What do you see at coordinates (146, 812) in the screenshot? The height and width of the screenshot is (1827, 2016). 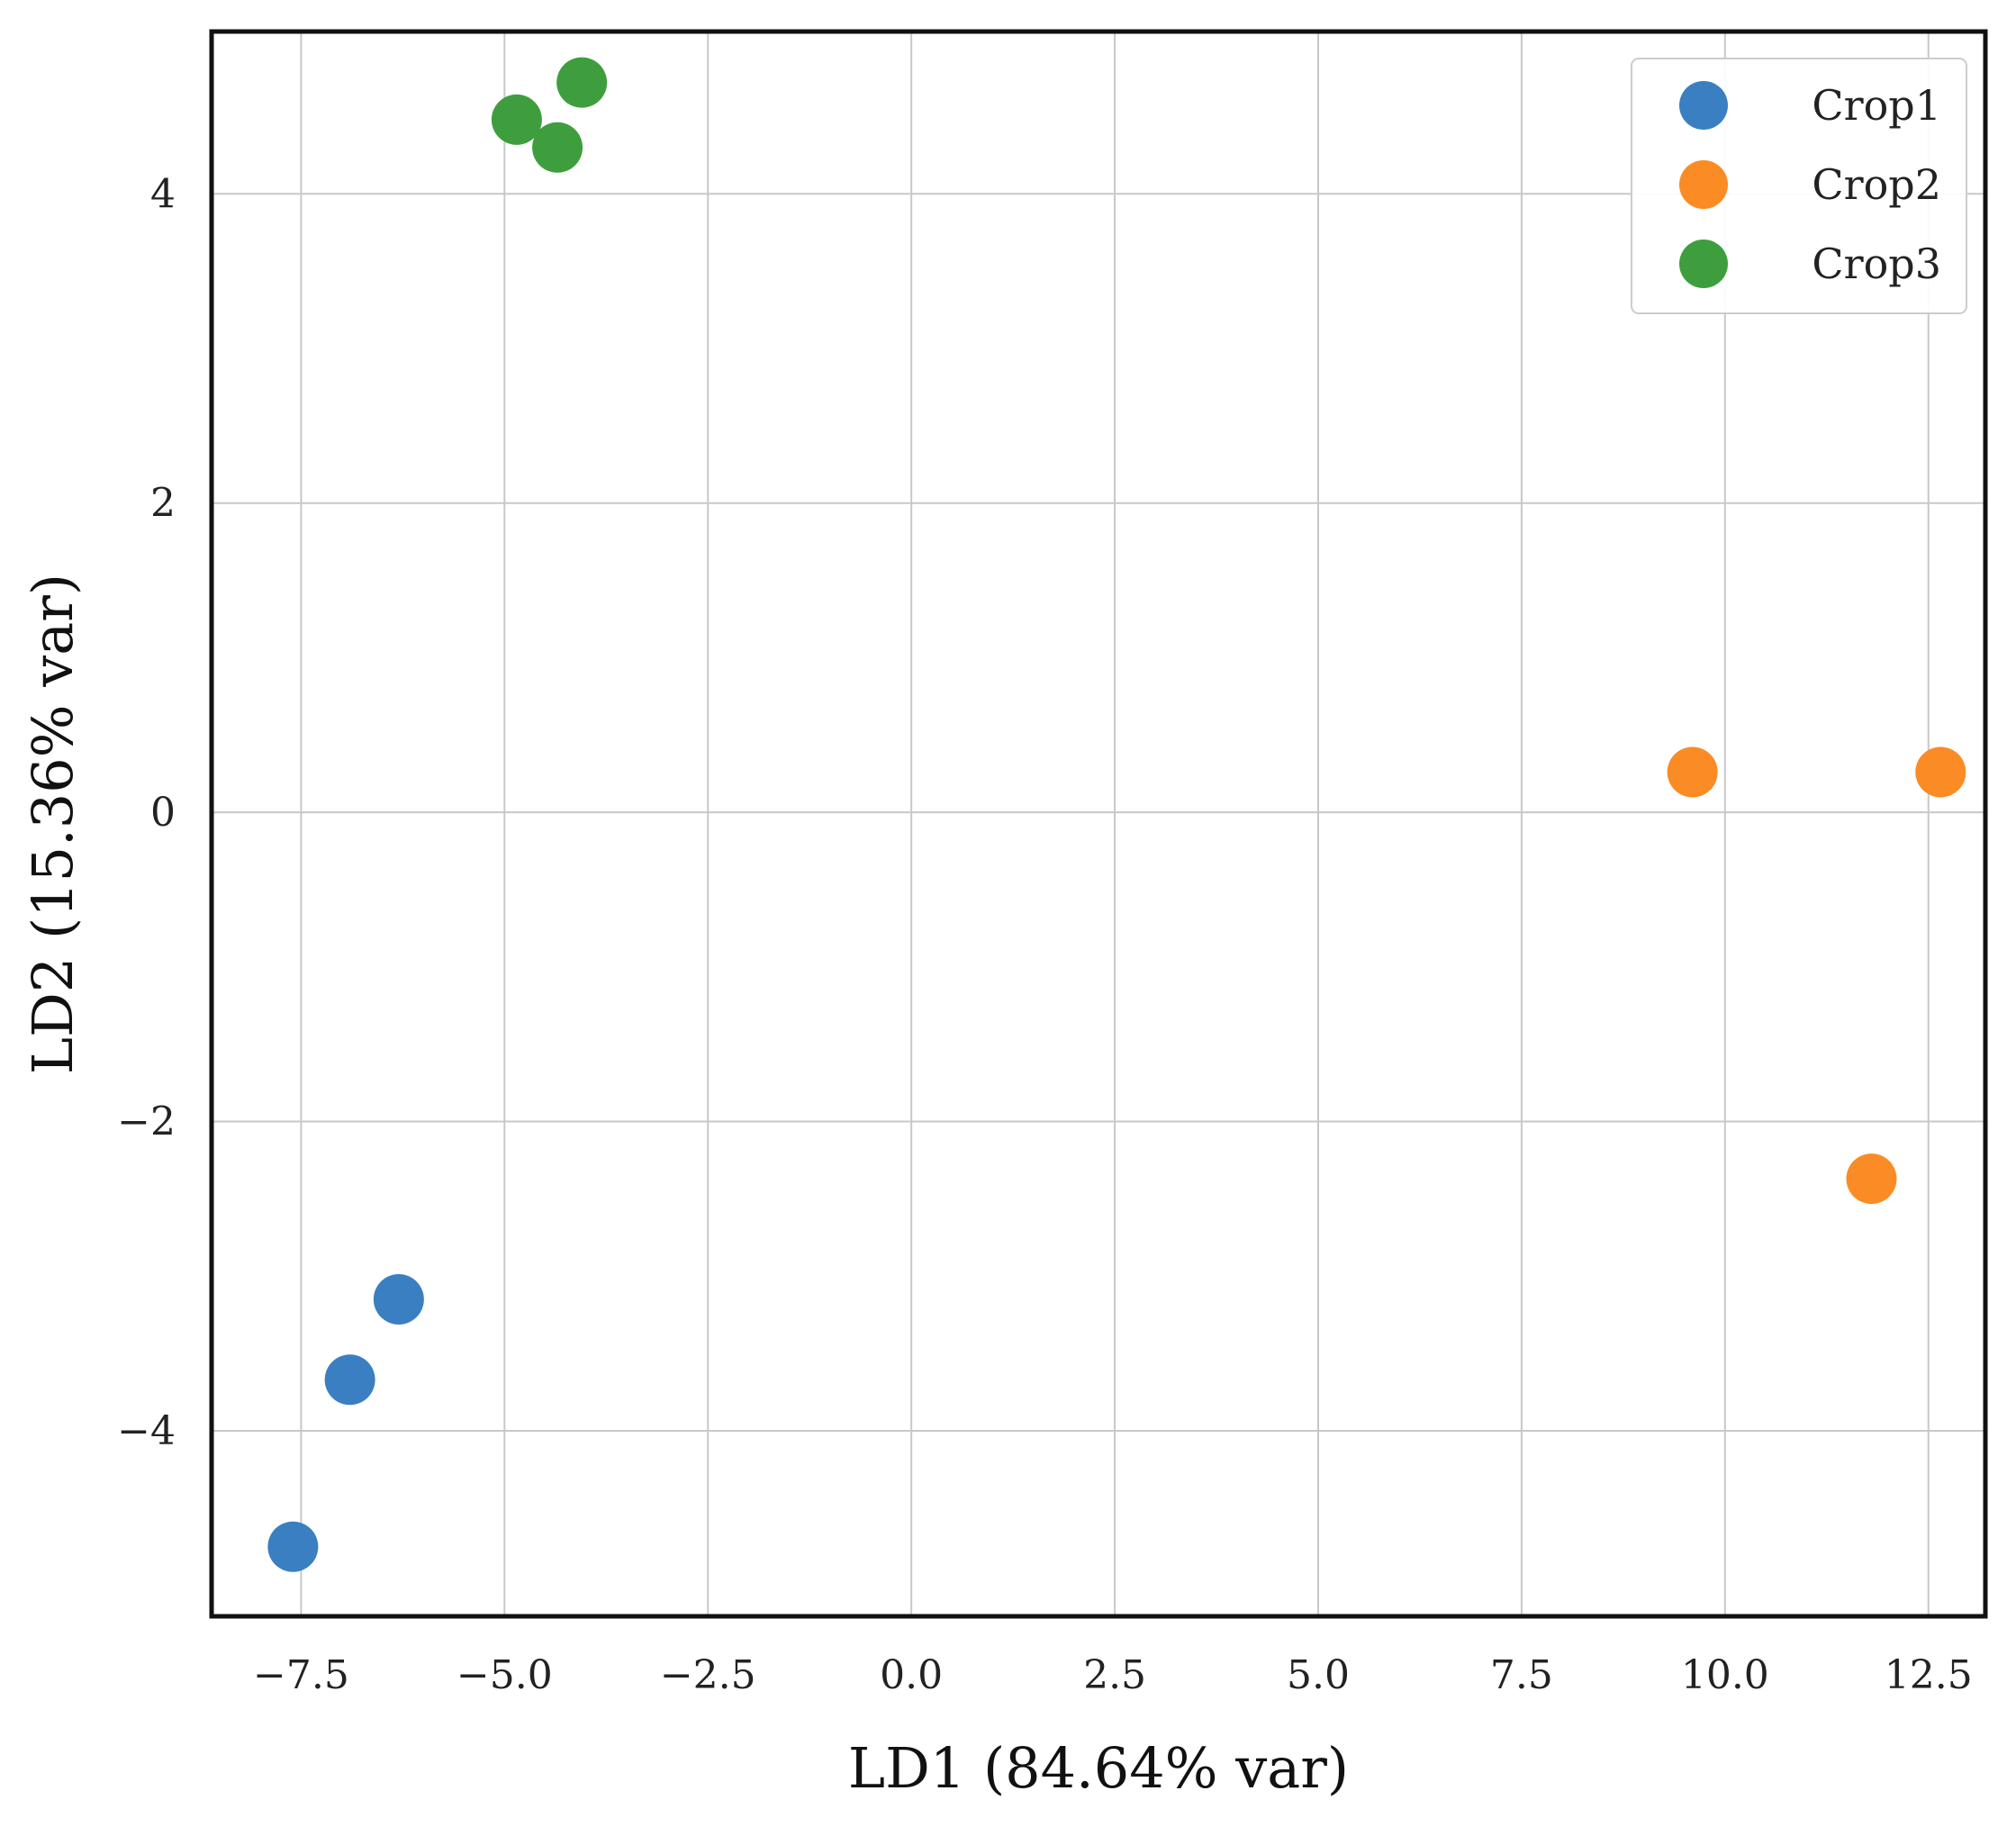 I see `y-tick-labels: −4 −2 0 2 4` at bounding box center [146, 812].